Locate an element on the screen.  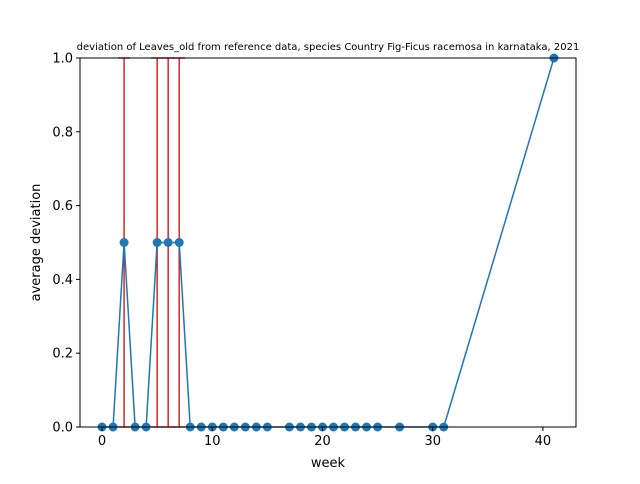
y-tick-label: 0.0 is located at coordinates (62, 428).